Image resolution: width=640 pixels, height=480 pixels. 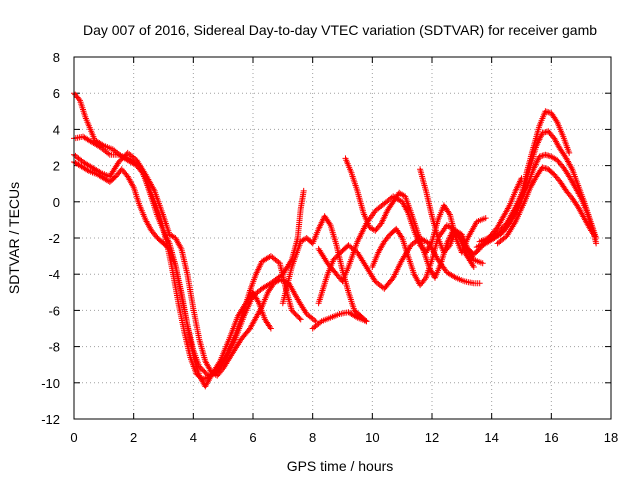 What do you see at coordinates (56, 129) in the screenshot?
I see `y-tick-label: 4` at bounding box center [56, 129].